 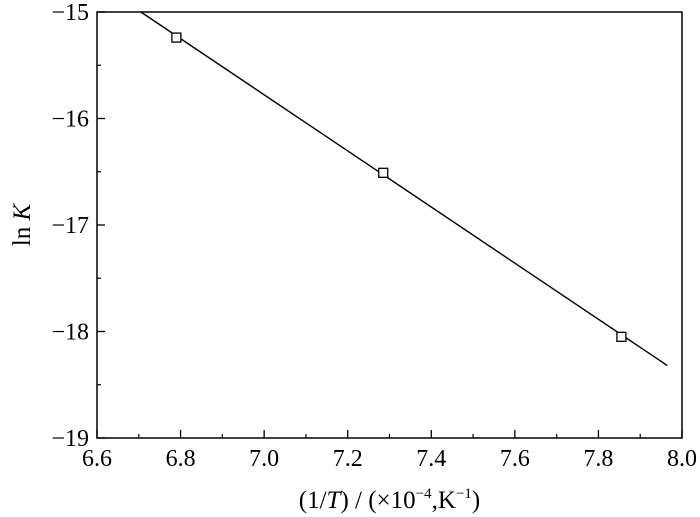 I want to click on y-tick-label: −18, so click(x=70, y=333).